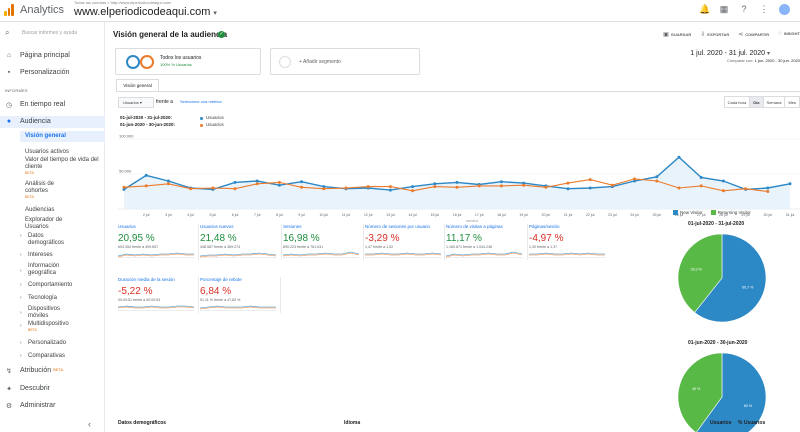 Image resolution: width=800 pixels, height=432 pixels. Describe the element at coordinates (62, 136) in the screenshot. I see `sidebar-subitem-overview: Visión general` at that location.